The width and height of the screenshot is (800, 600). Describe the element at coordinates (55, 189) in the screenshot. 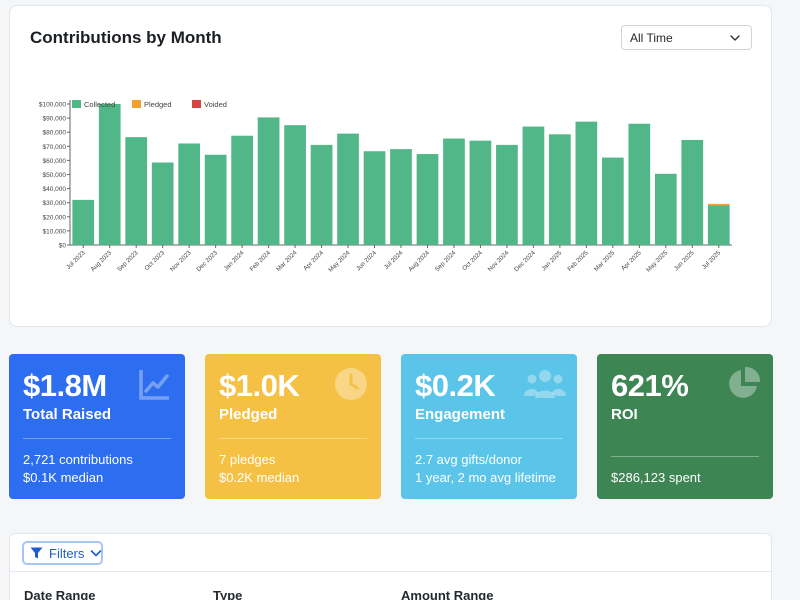

I see `y-tick-label: $40,000` at that location.